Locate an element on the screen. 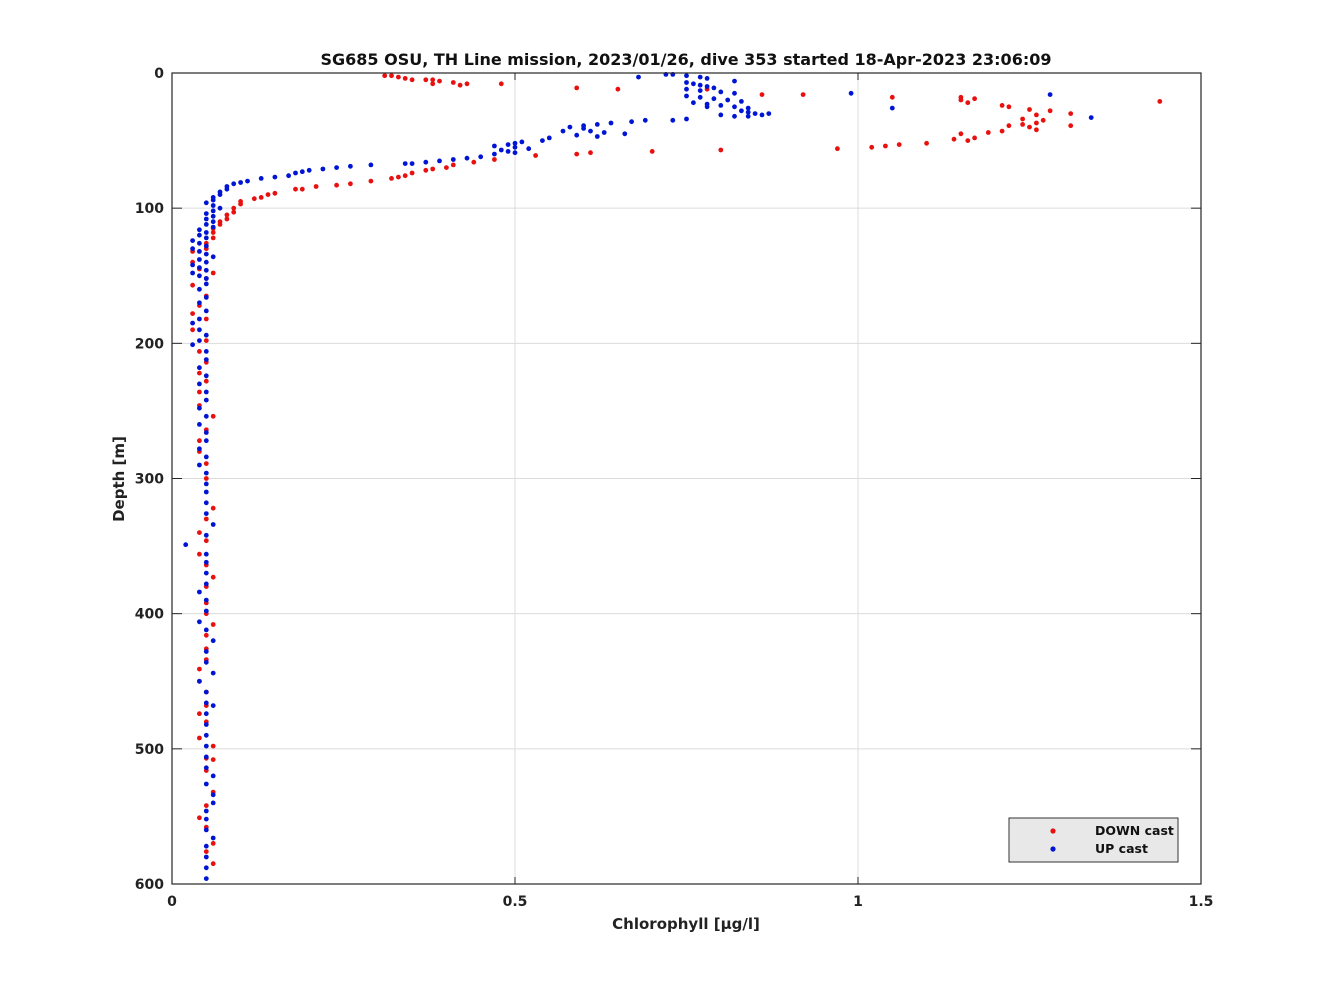  y-axis-label: Depth [m] is located at coordinates (119, 479).